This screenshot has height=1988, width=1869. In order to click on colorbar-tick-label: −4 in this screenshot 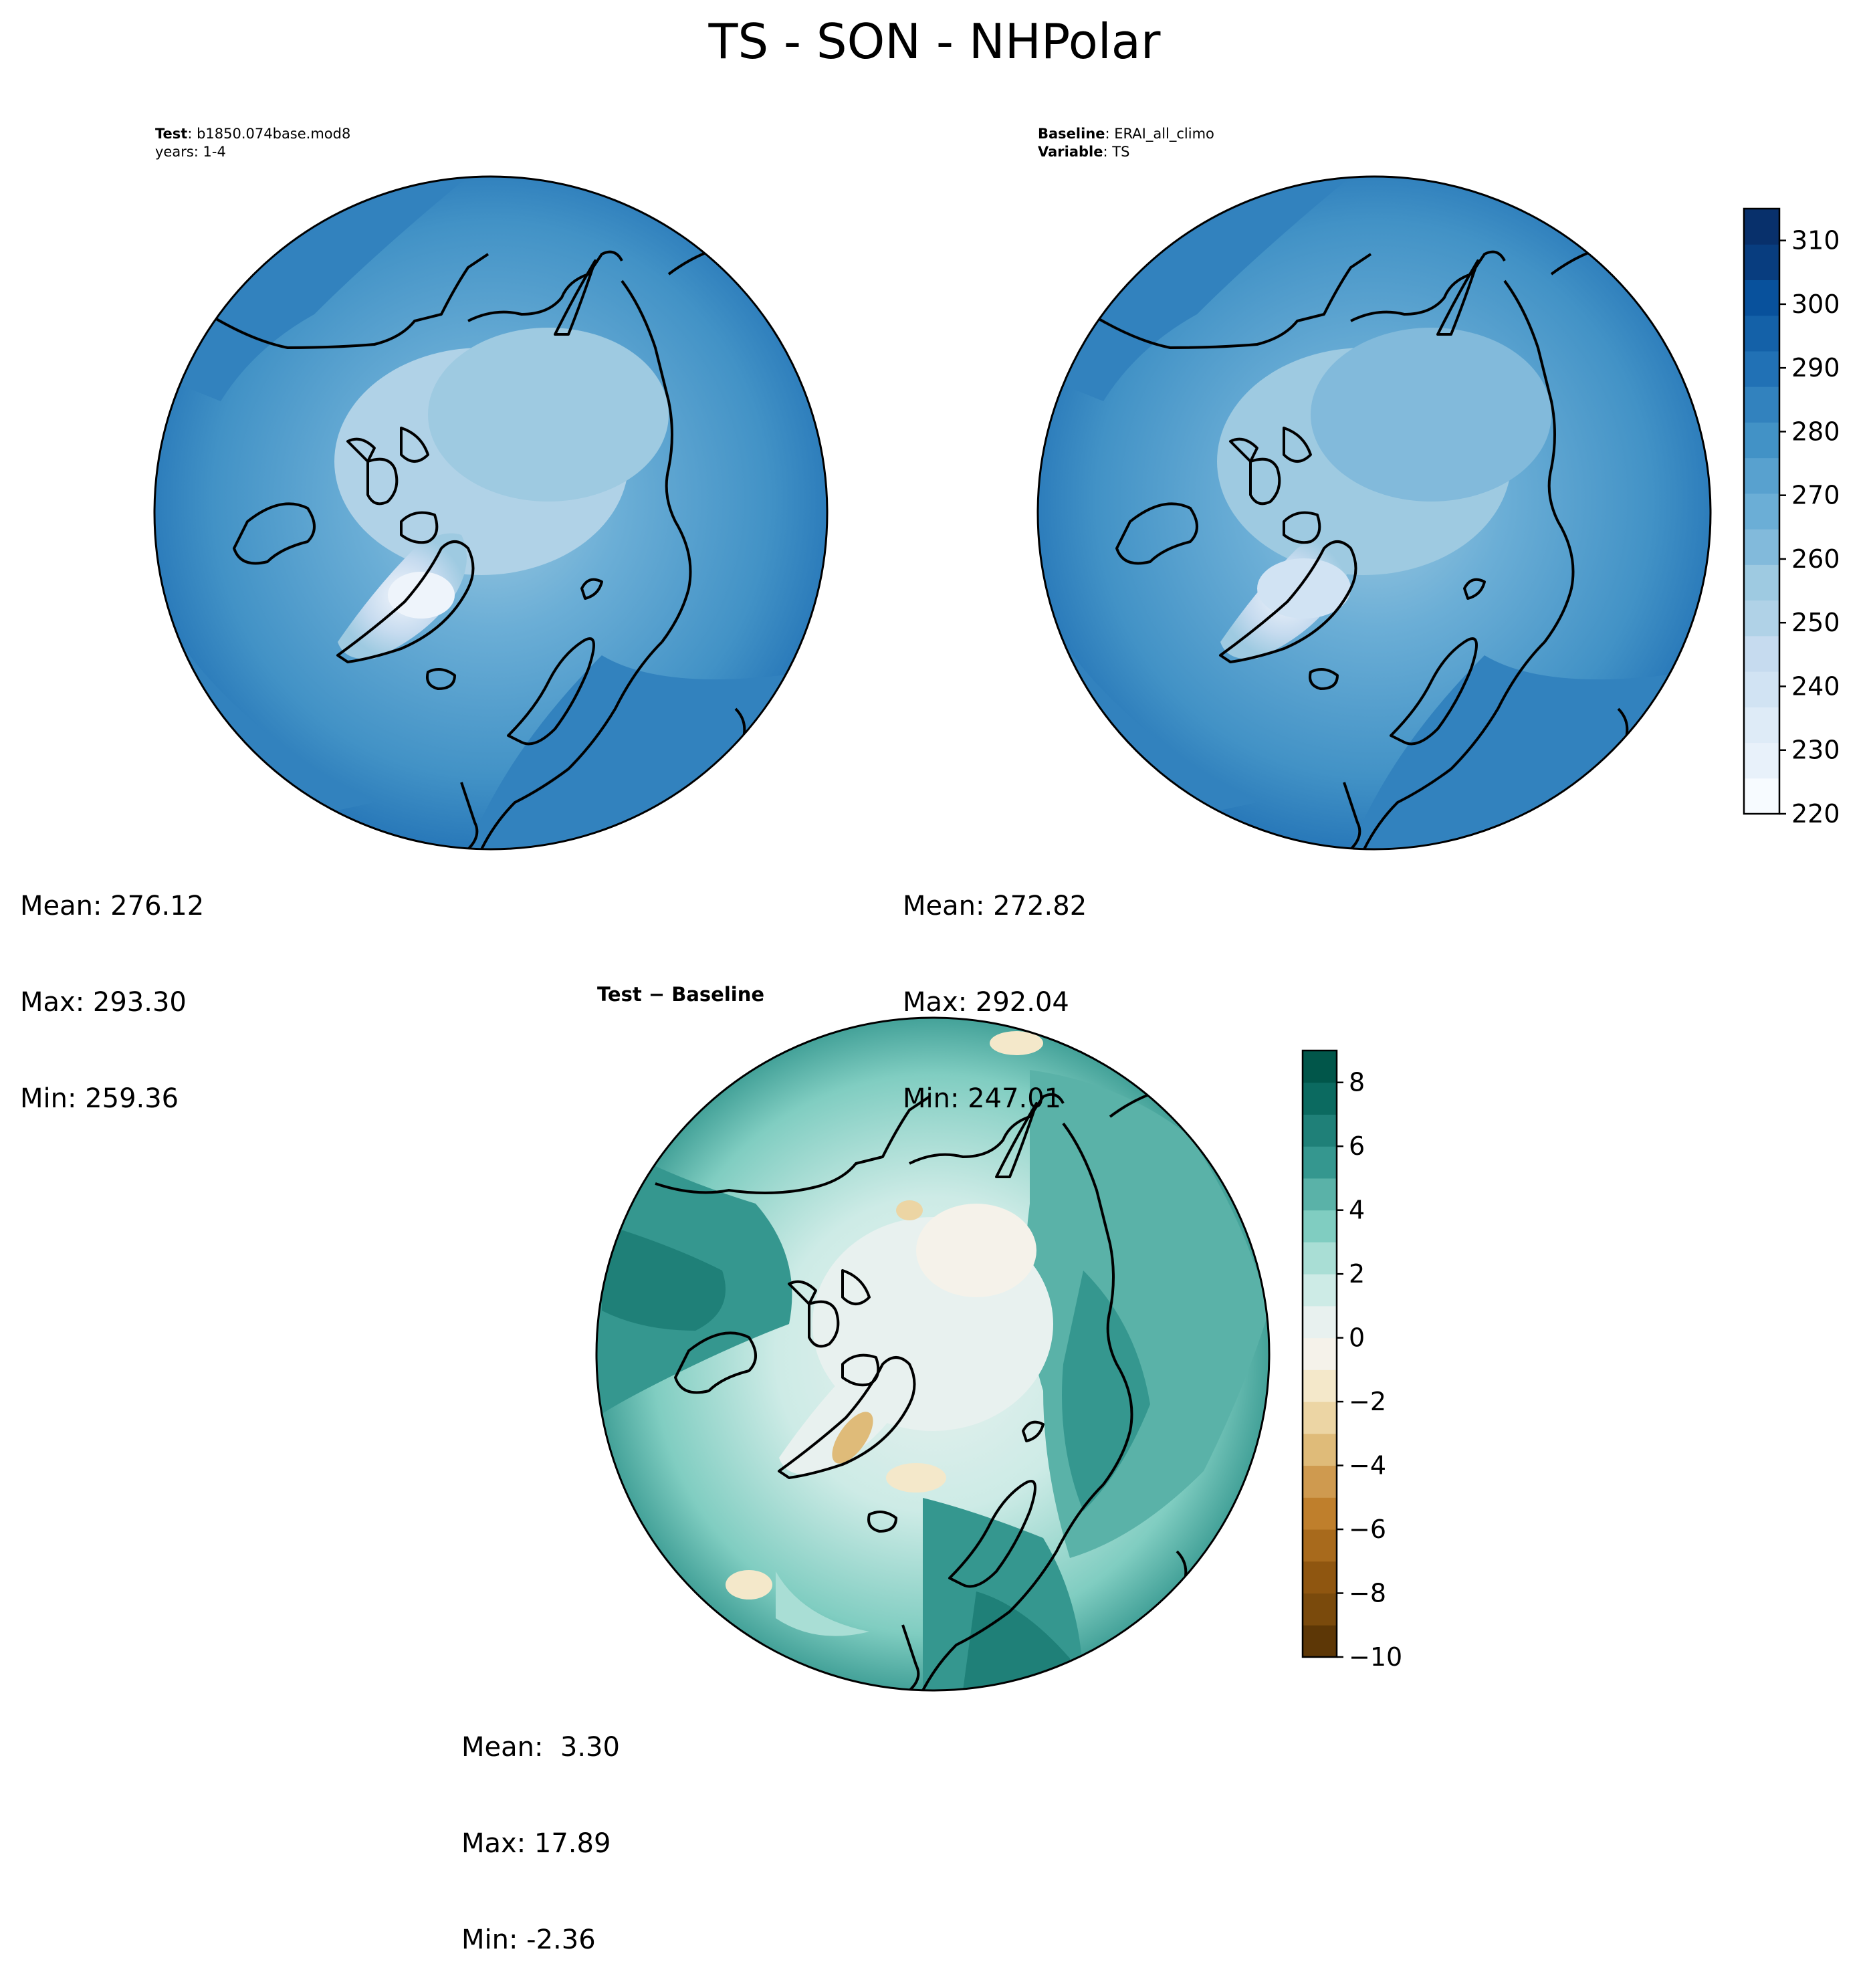, I will do `click(1367, 1465)`.